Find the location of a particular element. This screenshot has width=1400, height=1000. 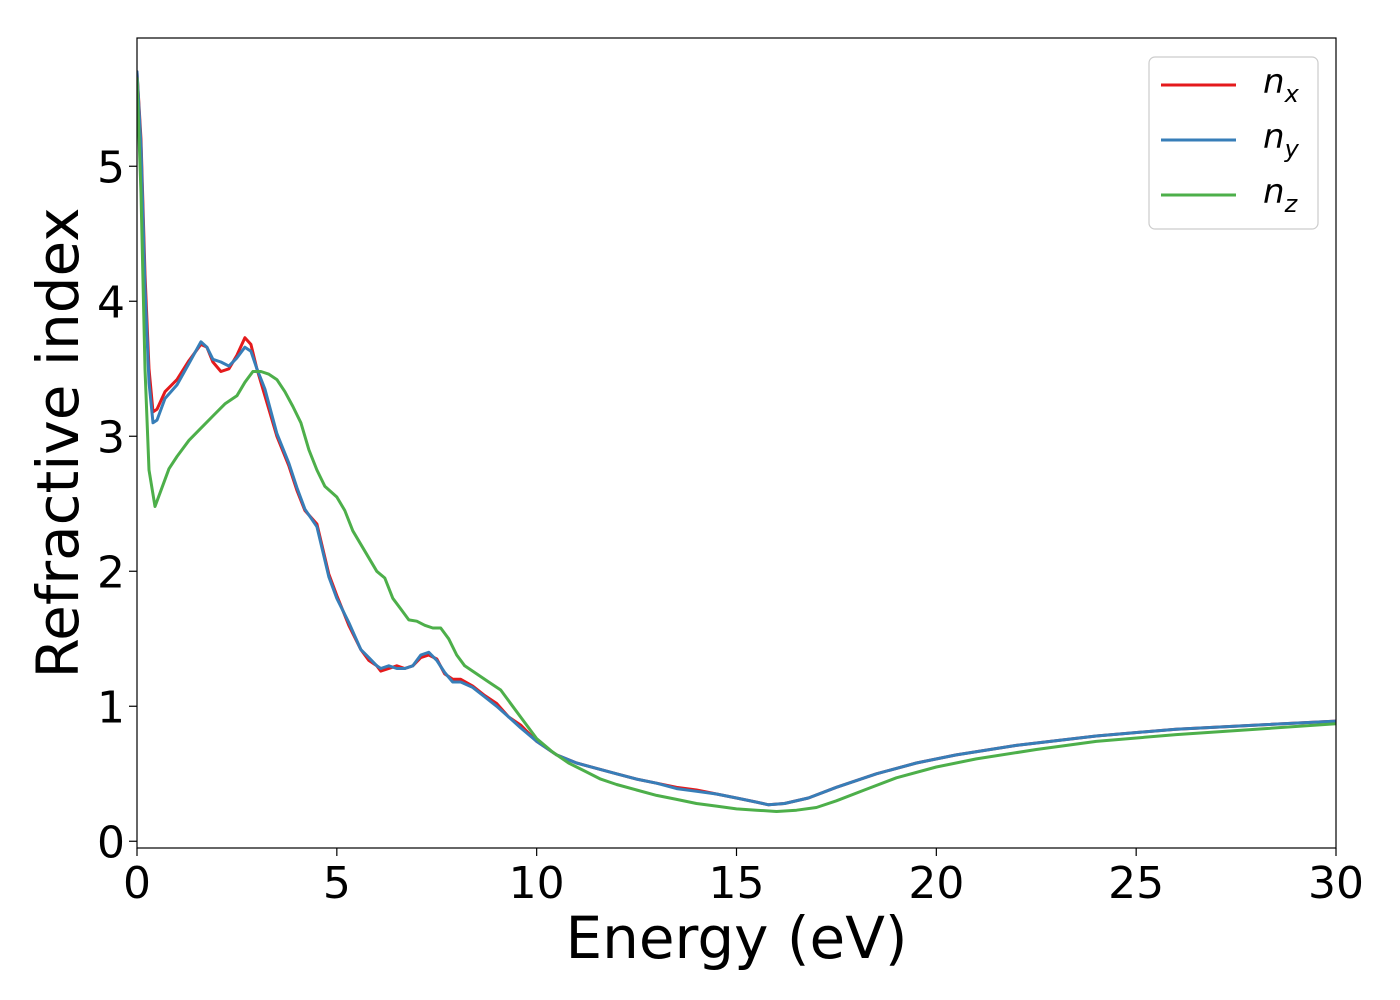

x-tick-label: 10 is located at coordinates (537, 883).